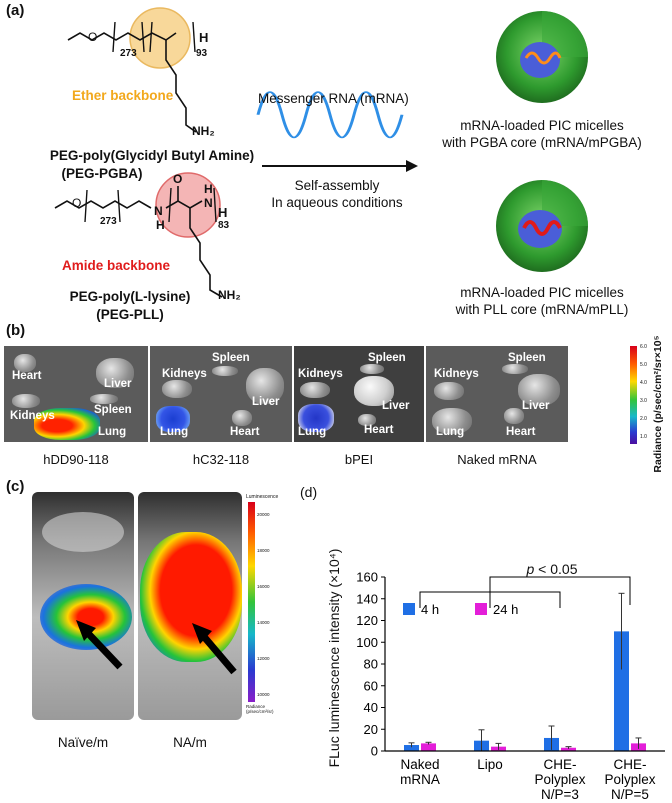  I want to click on micelle-pll-line1: mRNA-loaded PIC micelles, so click(542, 292).